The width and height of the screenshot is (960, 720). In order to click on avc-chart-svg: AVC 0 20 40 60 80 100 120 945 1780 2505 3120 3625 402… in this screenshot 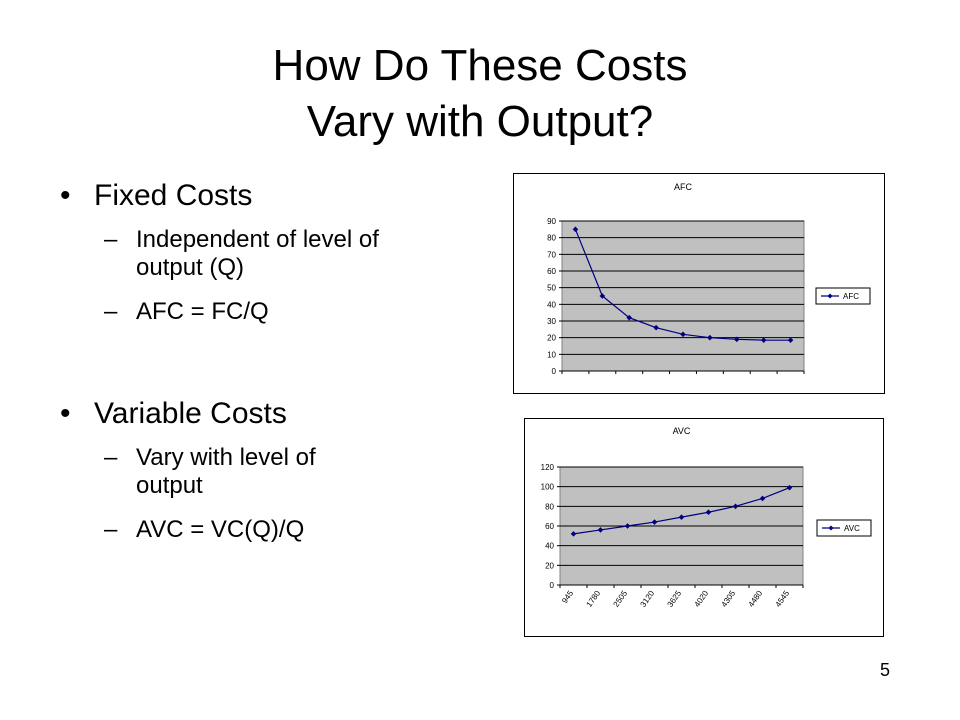, I will do `click(706, 517)`.